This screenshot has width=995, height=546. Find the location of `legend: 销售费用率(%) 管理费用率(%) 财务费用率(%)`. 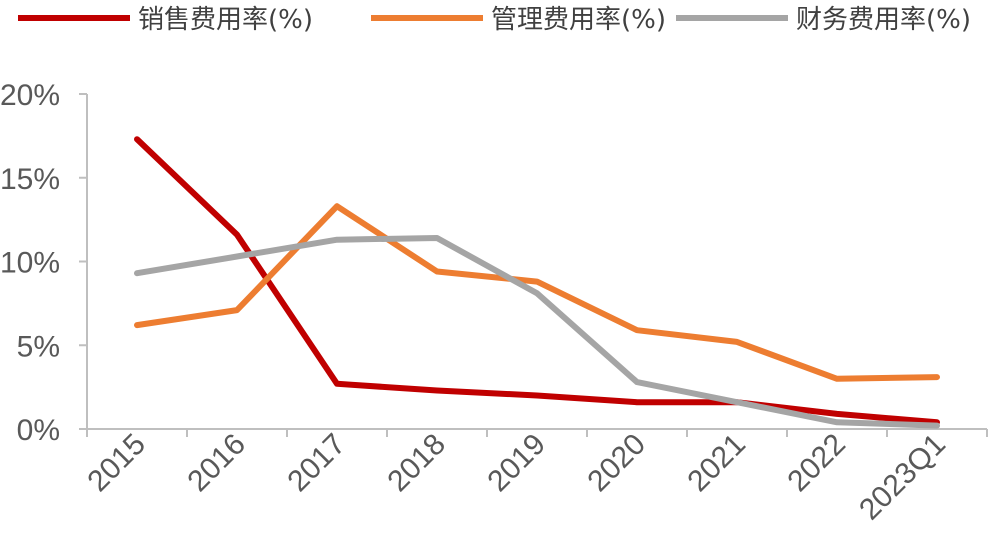

legend: 销售费用率(%) 管理费用率(%) 财务费用率(%) is located at coordinates (494, 20).